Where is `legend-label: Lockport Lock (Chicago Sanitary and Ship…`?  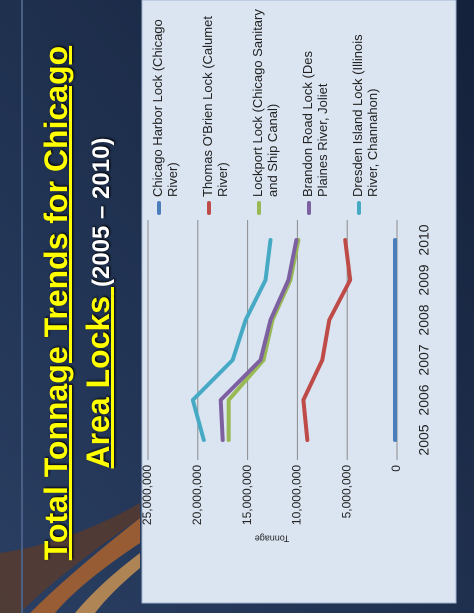
legend-label: Lockport Lock (Chicago Sanitary and Ship… is located at coordinates (265, 103).